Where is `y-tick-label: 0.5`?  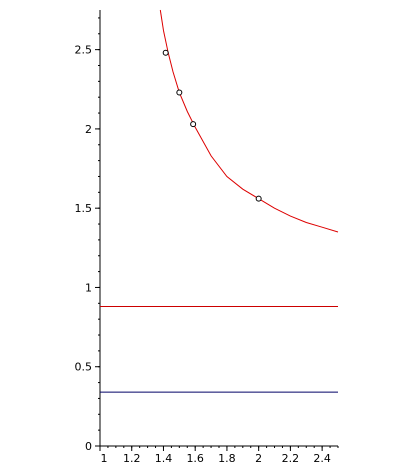 y-tick-label: 0.5 is located at coordinates (84, 367).